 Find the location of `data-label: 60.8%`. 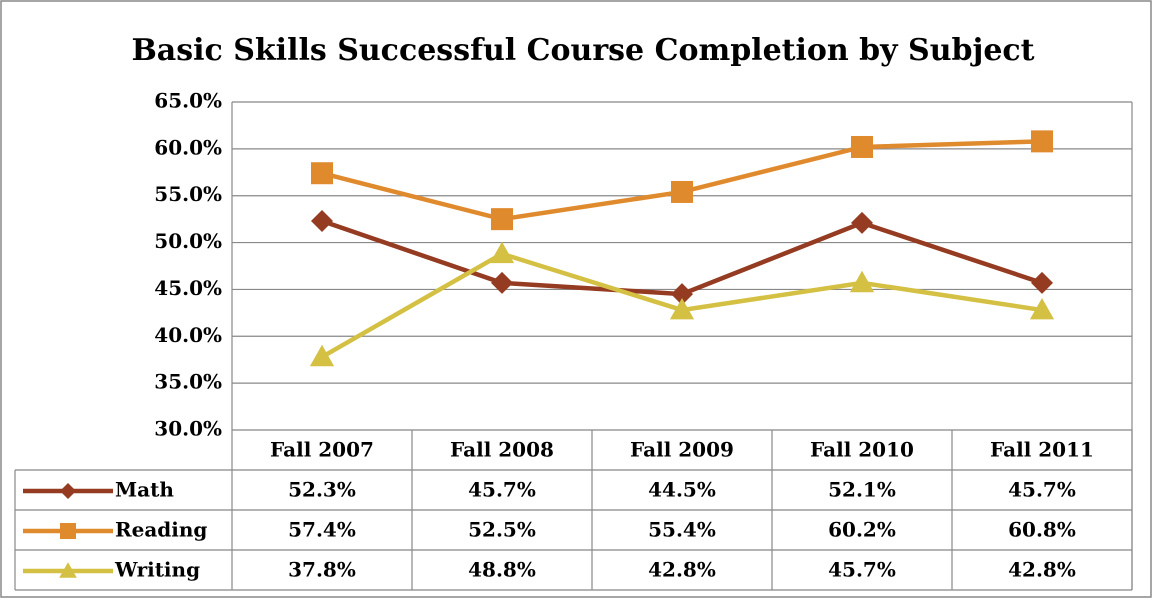

data-label: 60.8% is located at coordinates (1042, 530).